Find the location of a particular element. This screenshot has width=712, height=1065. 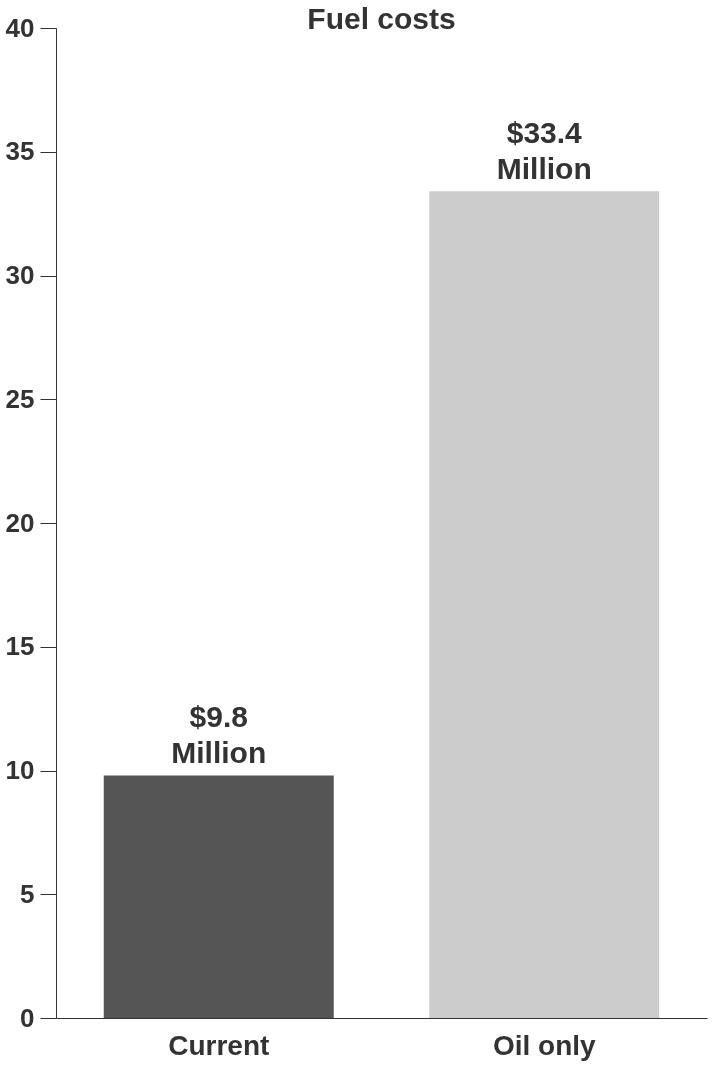

y-tick-label: 15 is located at coordinates (20, 646).